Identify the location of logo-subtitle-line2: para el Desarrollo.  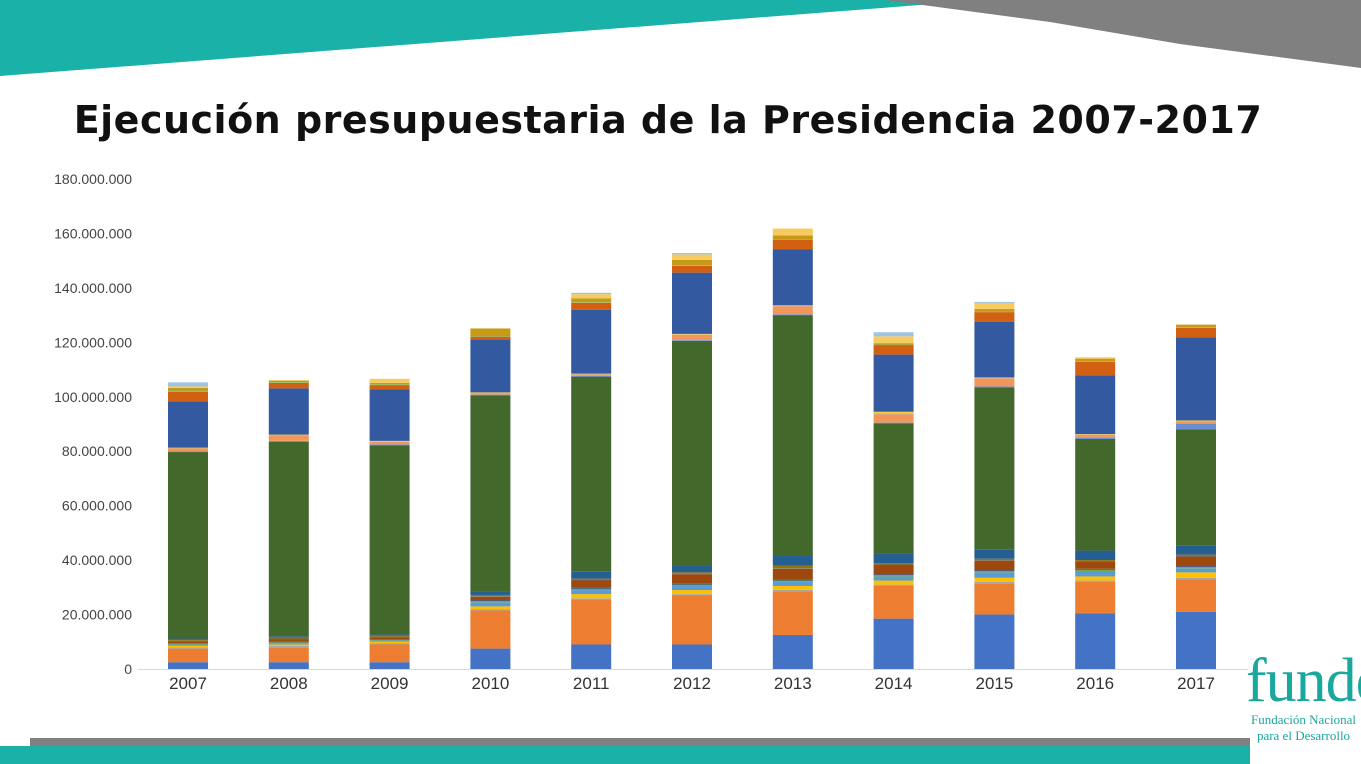
(1303, 735).